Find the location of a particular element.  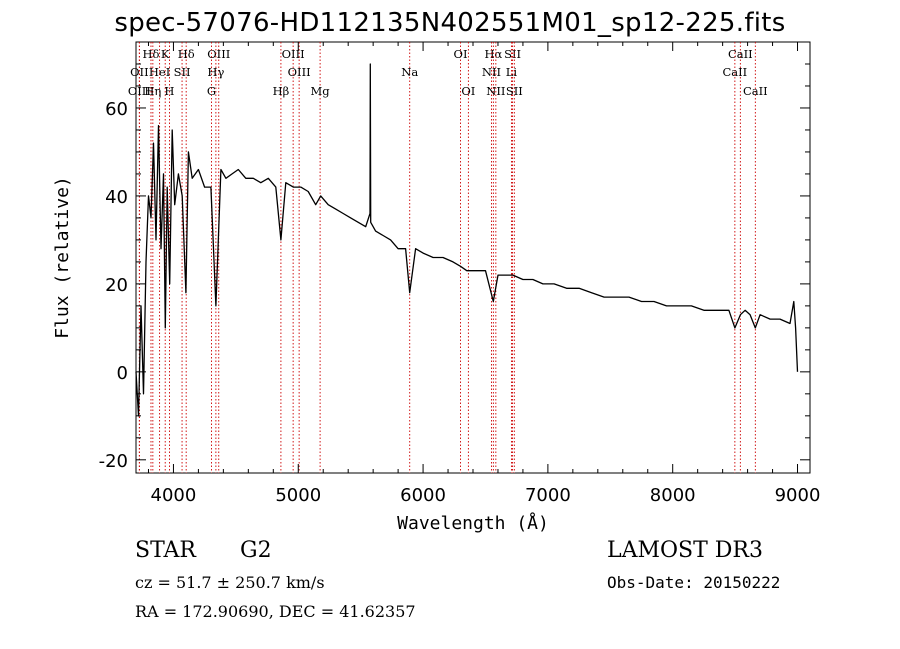

y-tick-label: 0 is located at coordinates (122, 373).